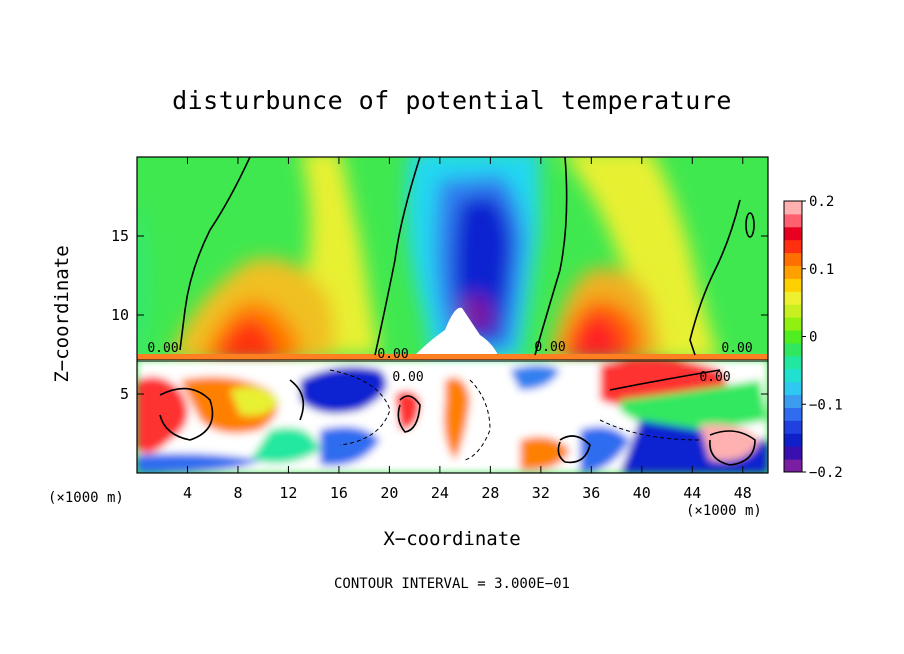 The image size is (904, 654). What do you see at coordinates (452, 357) in the screenshot?
I see `interface-band` at bounding box center [452, 357].